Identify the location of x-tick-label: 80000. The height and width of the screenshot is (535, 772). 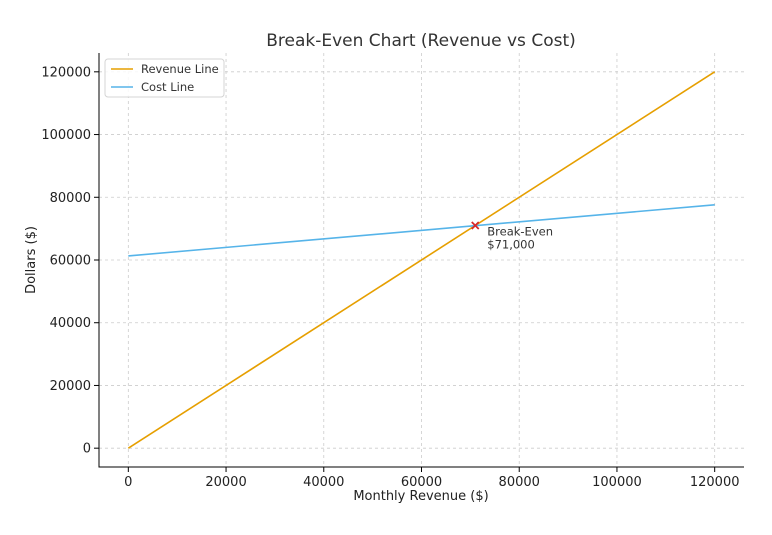
(519, 482).